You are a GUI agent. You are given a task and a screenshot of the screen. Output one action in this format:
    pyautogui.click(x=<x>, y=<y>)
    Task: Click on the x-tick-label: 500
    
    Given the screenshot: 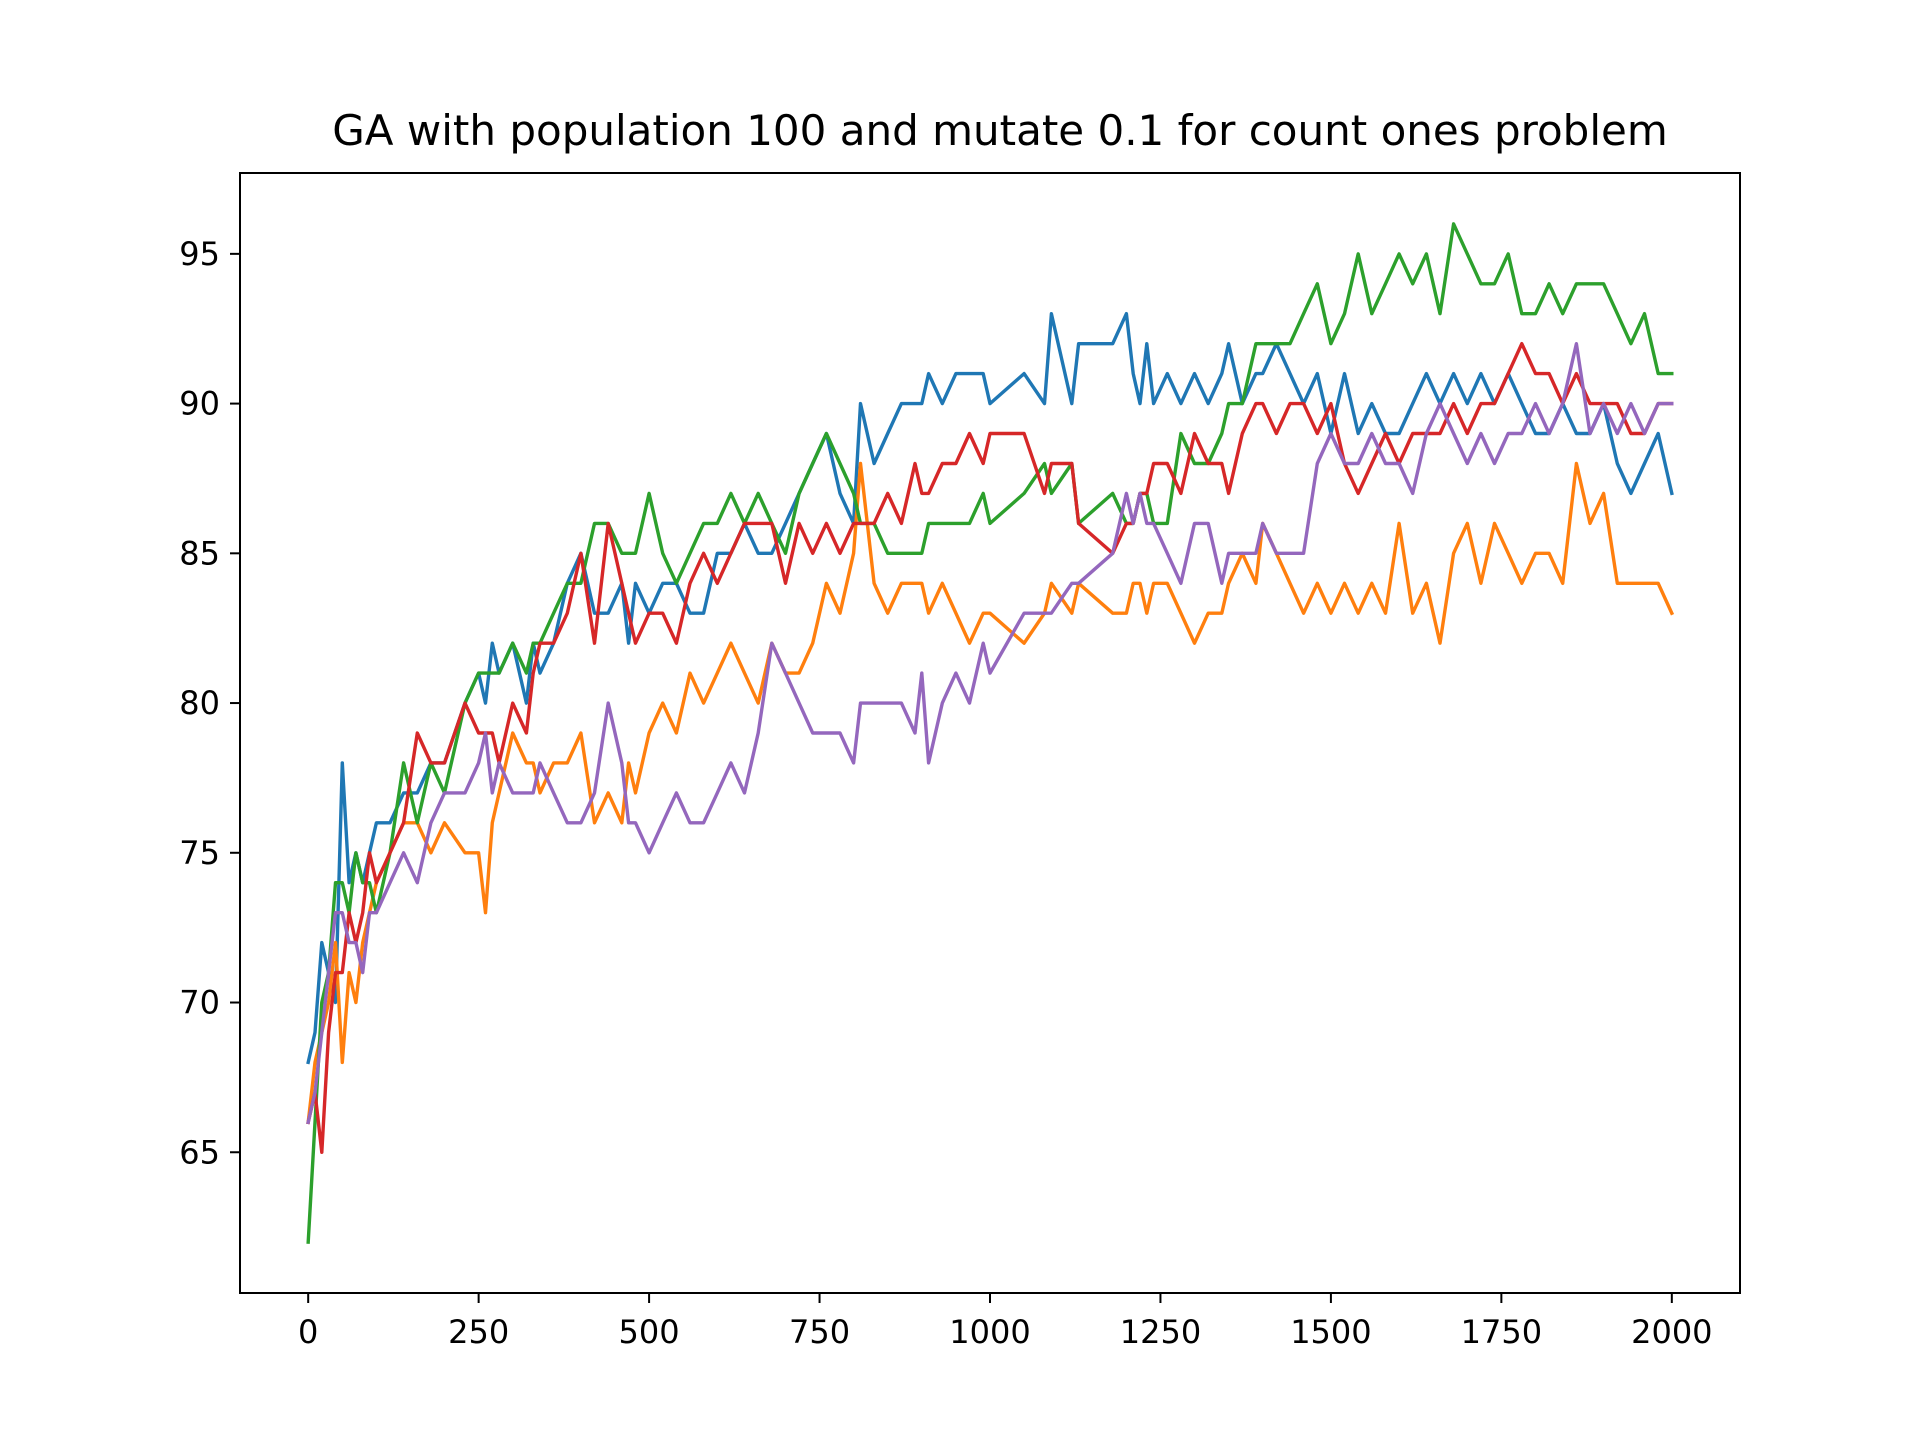 What is the action you would take?
    pyautogui.click(x=649, y=1332)
    